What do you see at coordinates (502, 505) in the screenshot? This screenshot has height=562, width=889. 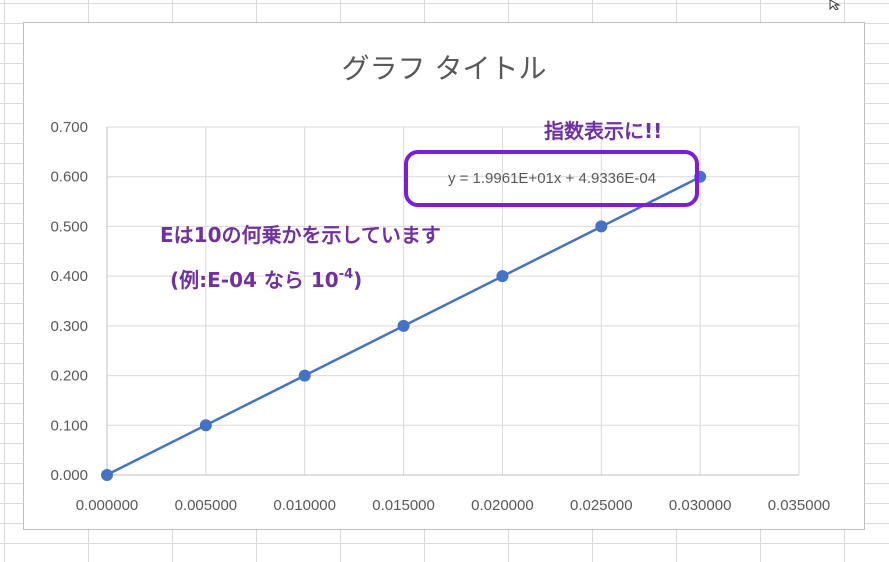 I see `x-tick-label: 0.020000` at bounding box center [502, 505].